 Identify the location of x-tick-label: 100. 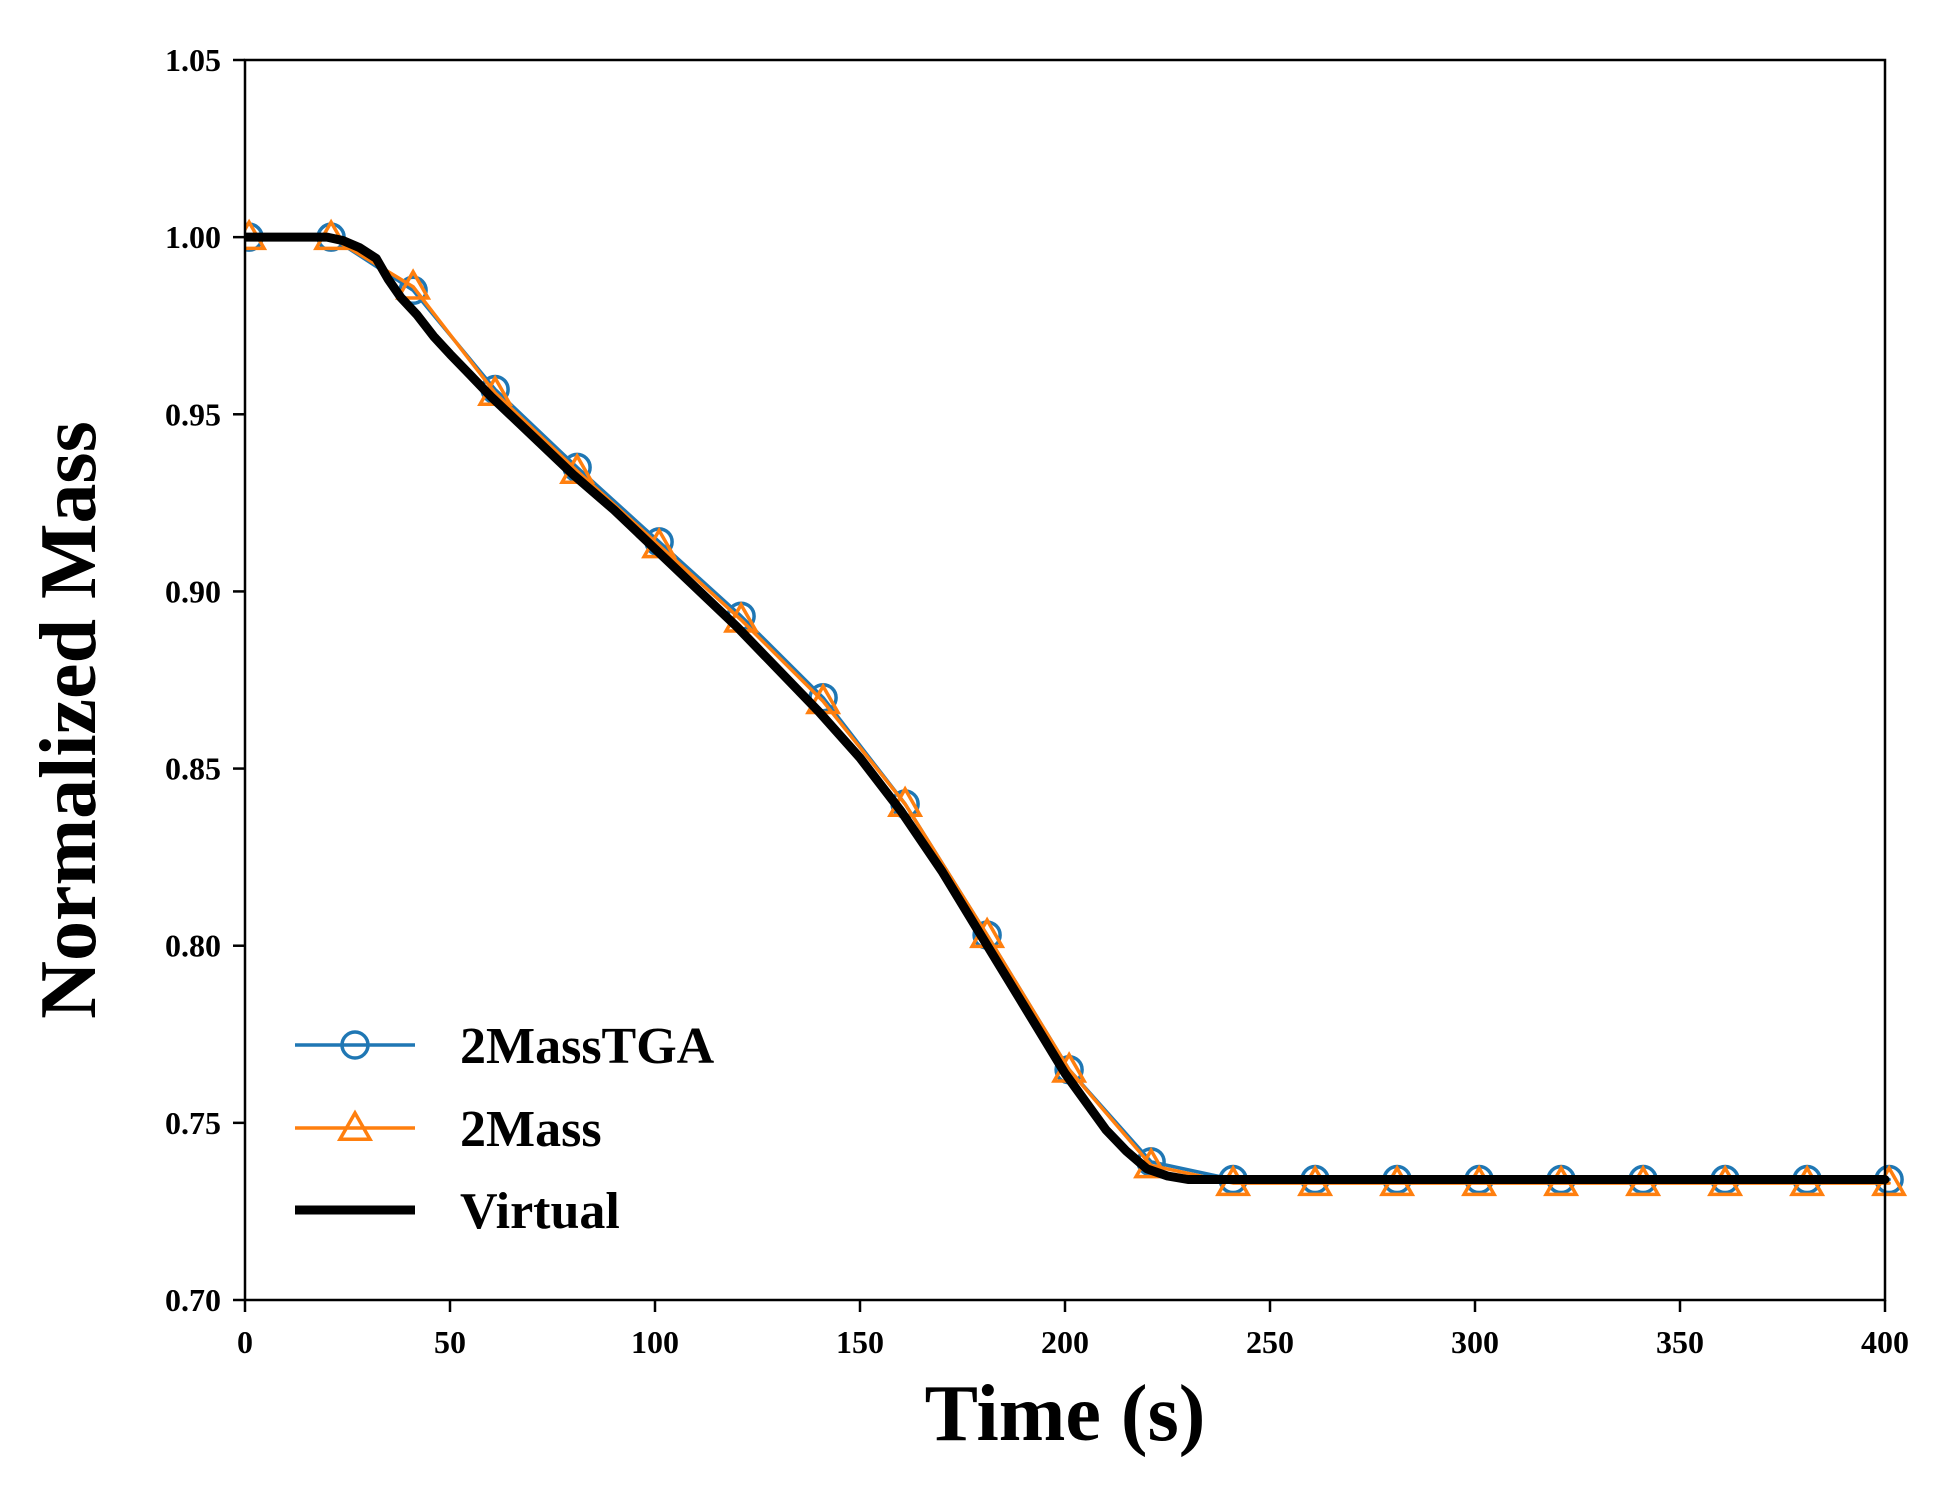
(655, 1342).